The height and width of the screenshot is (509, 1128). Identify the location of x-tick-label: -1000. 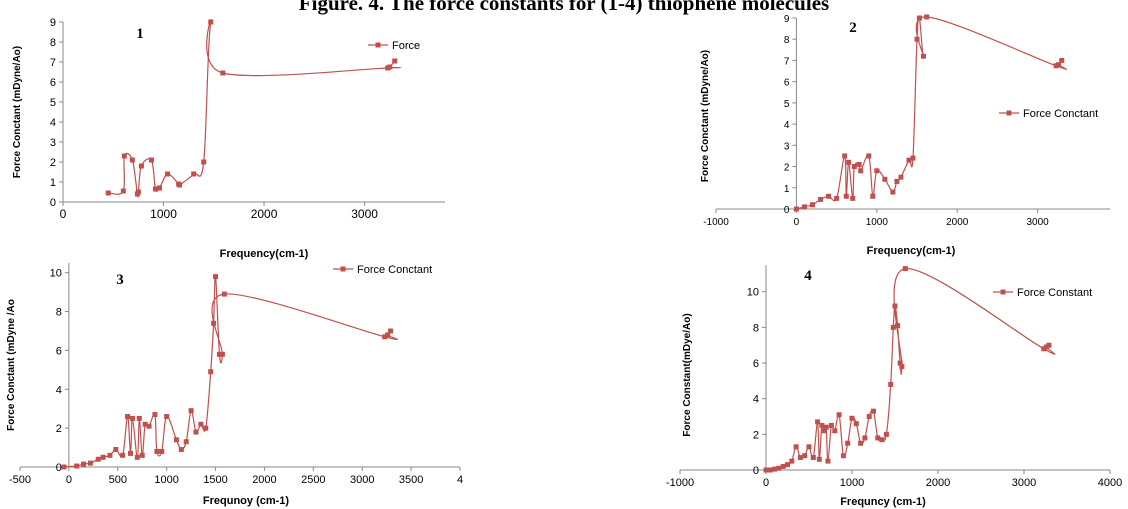
(680, 483).